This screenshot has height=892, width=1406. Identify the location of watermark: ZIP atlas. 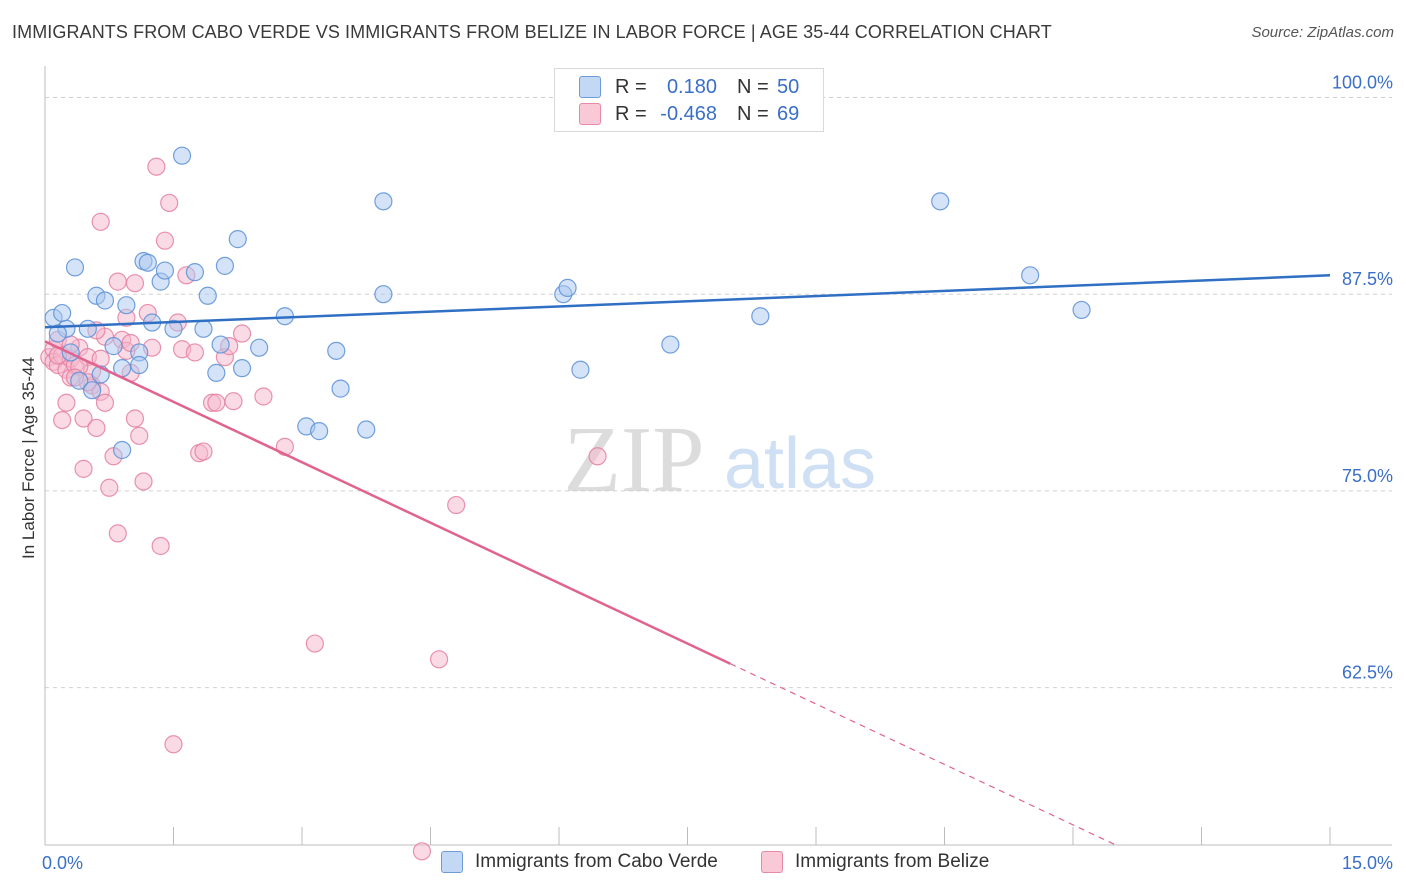
(720, 460).